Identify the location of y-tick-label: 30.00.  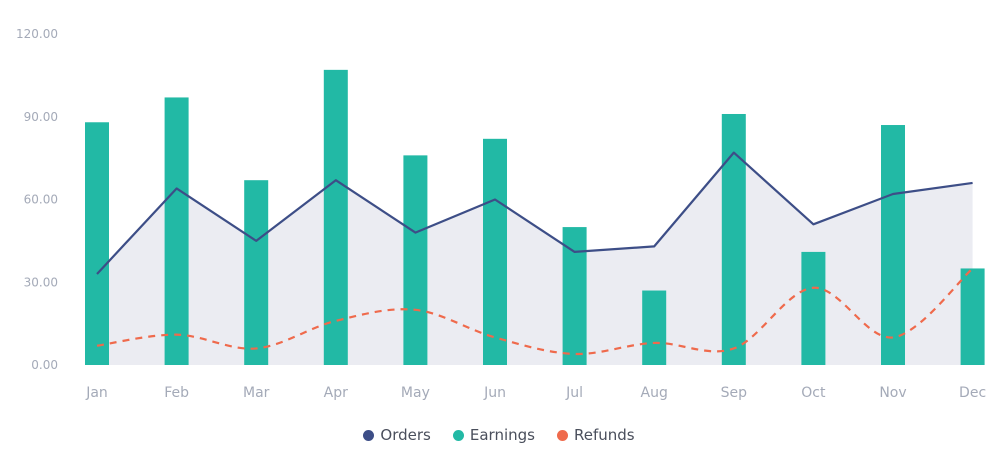
(41, 282).